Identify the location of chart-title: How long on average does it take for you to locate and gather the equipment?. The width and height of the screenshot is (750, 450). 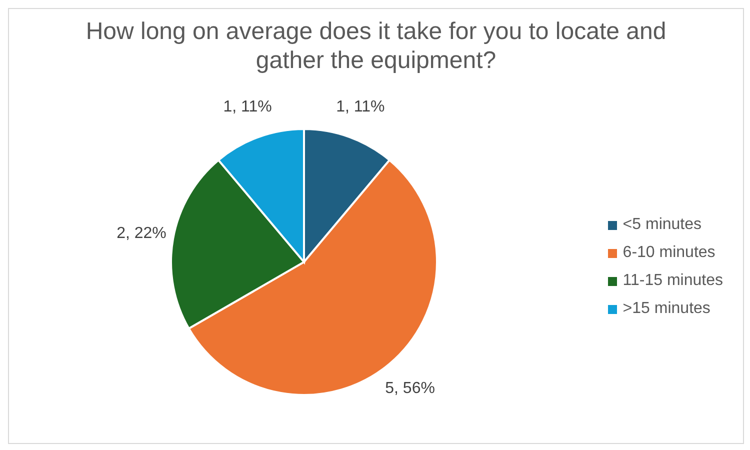
(376, 46).